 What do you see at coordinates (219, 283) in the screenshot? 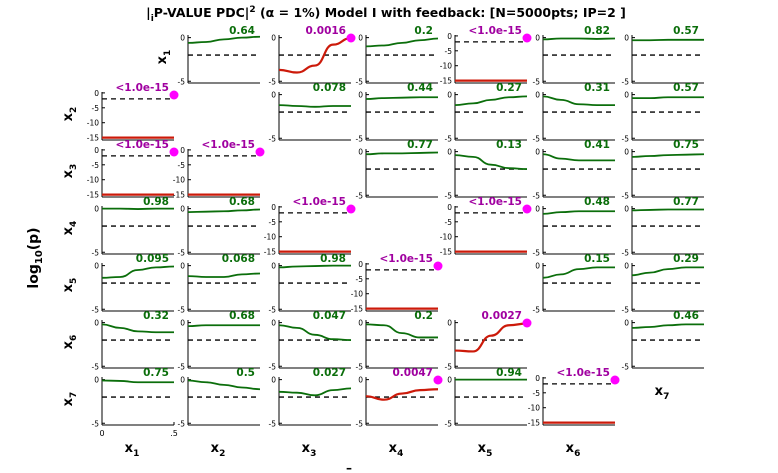
I see `panel-r5-c2: 0 -5 0.068` at bounding box center [219, 283].